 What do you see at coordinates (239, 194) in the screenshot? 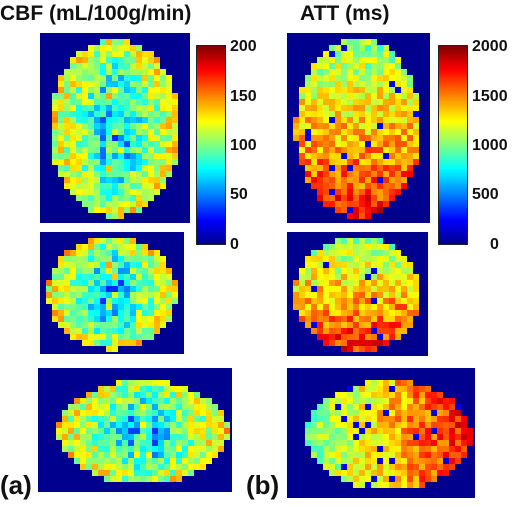
I see `cbf-tick-50: 50` at bounding box center [239, 194].